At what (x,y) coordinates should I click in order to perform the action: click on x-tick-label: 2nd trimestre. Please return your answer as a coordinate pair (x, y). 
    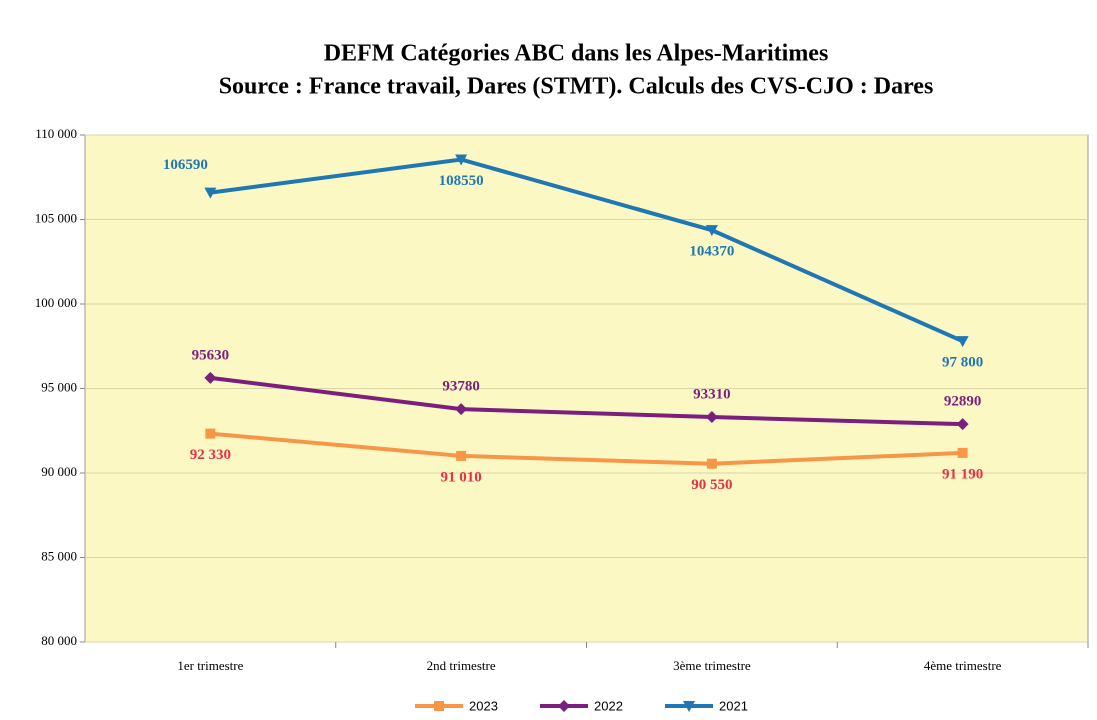
    Looking at the image, I should click on (461, 665).